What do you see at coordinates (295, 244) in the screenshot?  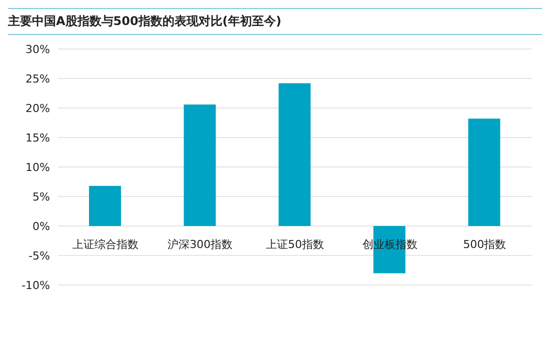 I see `x-tick-label: 上证50指数` at bounding box center [295, 244].